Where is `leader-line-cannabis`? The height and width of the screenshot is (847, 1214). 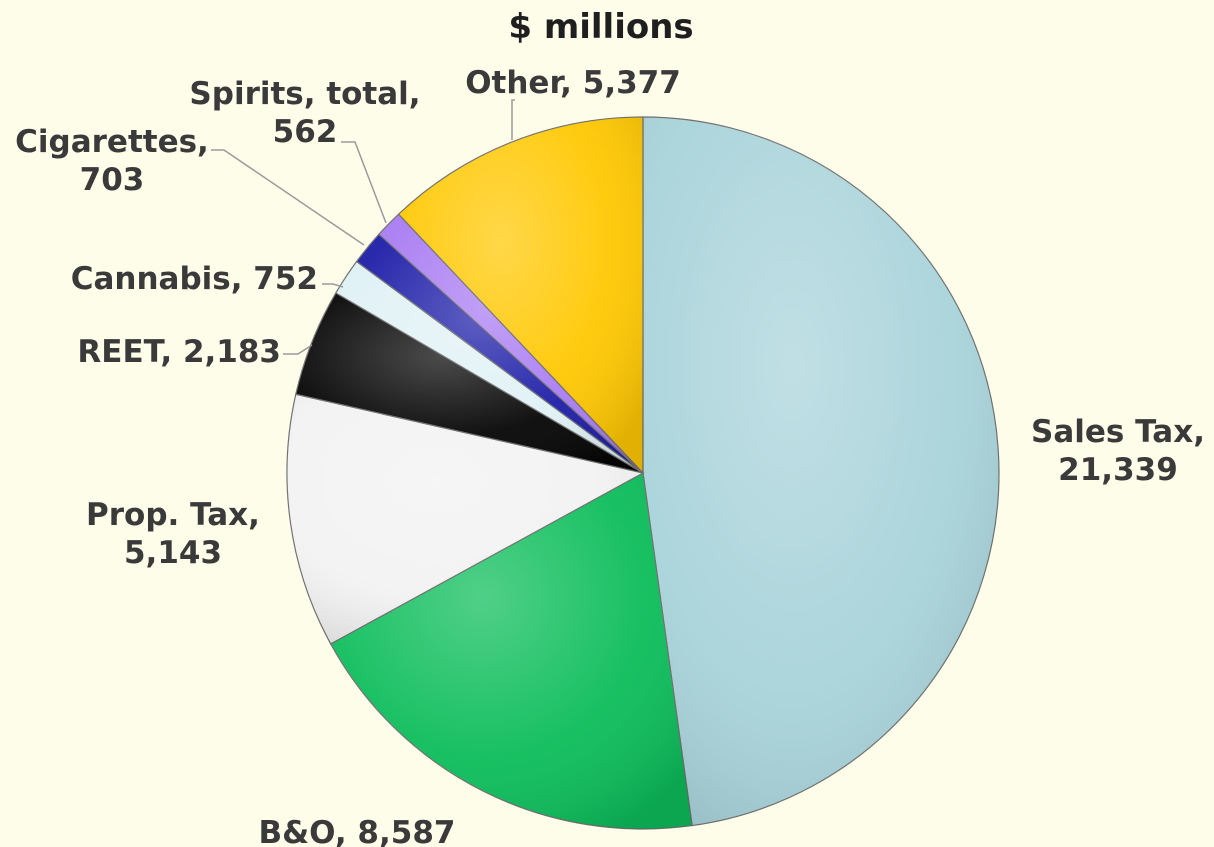
leader-line-cannabis is located at coordinates (333, 285).